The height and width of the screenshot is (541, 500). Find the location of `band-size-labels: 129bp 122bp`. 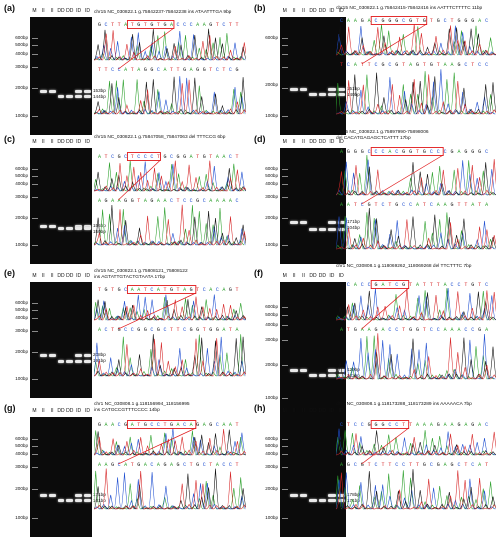

band-size-labels: 129bp 122bp is located at coordinates (353, 373).